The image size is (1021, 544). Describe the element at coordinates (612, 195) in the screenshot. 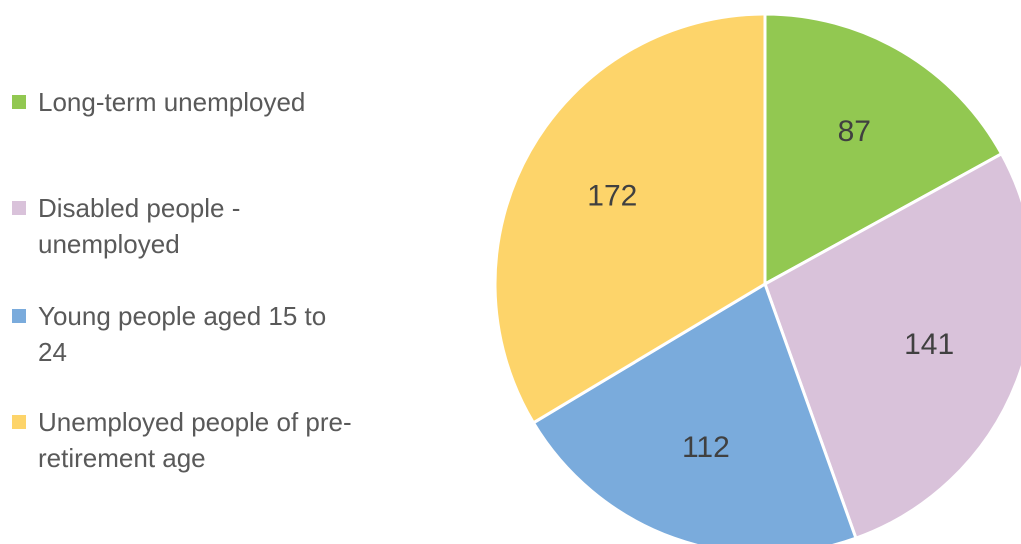

I see `data-label: 172` at that location.